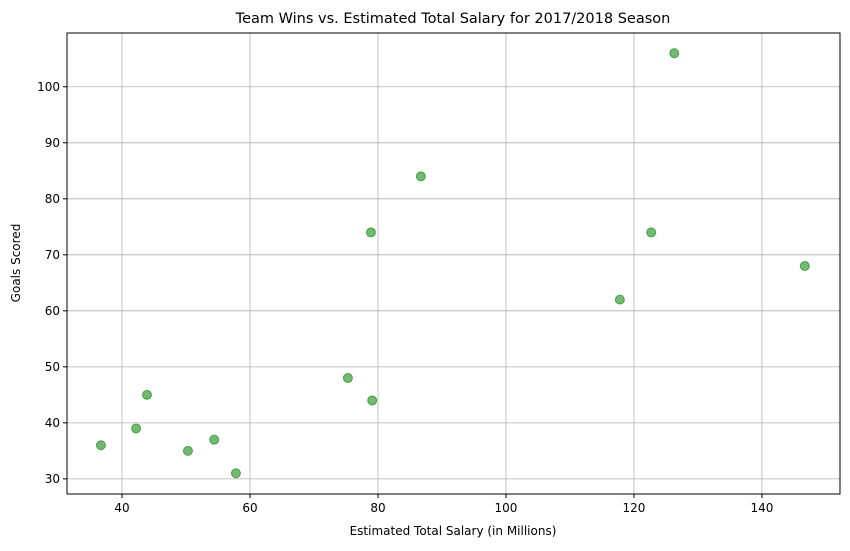  I want to click on y-axis-label: Goals Scored, so click(16, 263).